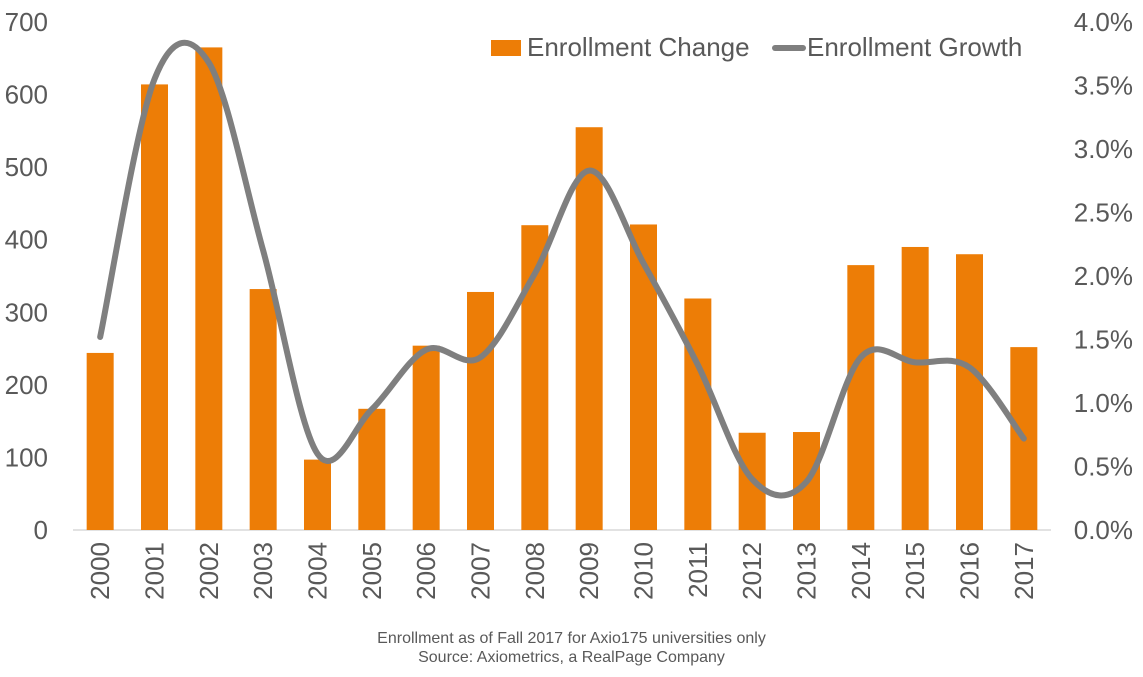 The height and width of the screenshot is (677, 1143). I want to click on x-tick-label: 2001, so click(155, 571).